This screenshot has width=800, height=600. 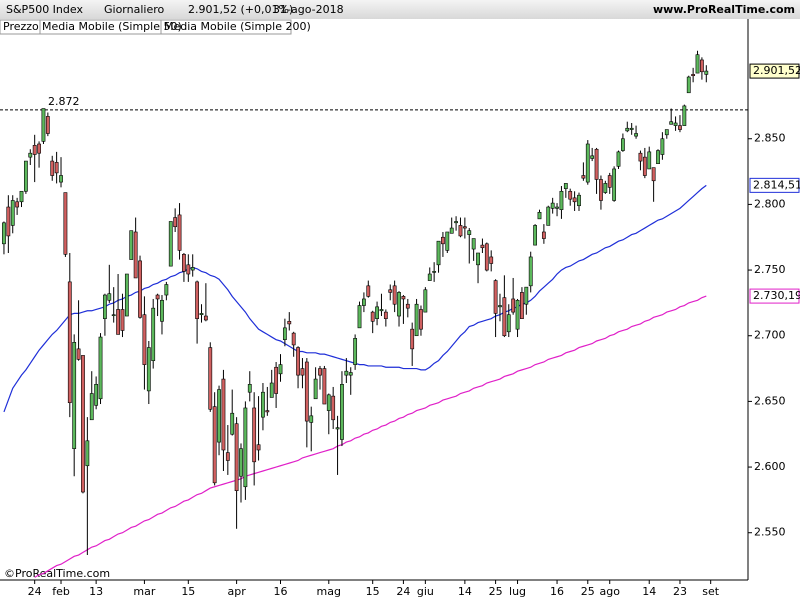 What do you see at coordinates (308, 9) in the screenshot?
I see `date: 31-ago-2018` at bounding box center [308, 9].